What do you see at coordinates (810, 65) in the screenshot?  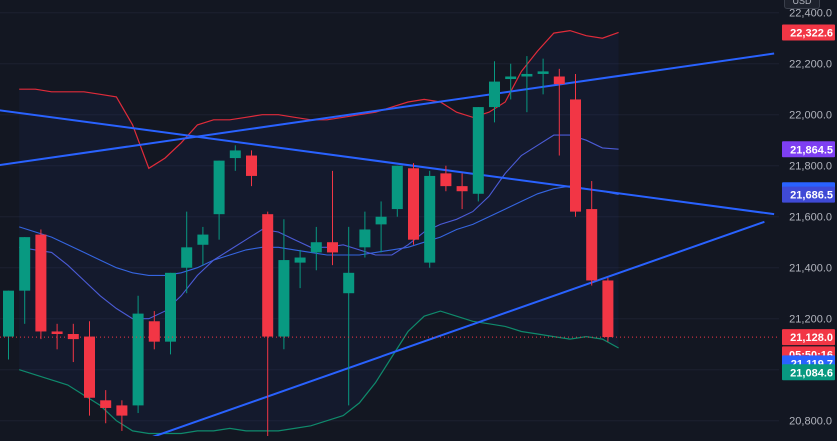 I see `y-tick-label-1: 22,200.0` at bounding box center [810, 65].